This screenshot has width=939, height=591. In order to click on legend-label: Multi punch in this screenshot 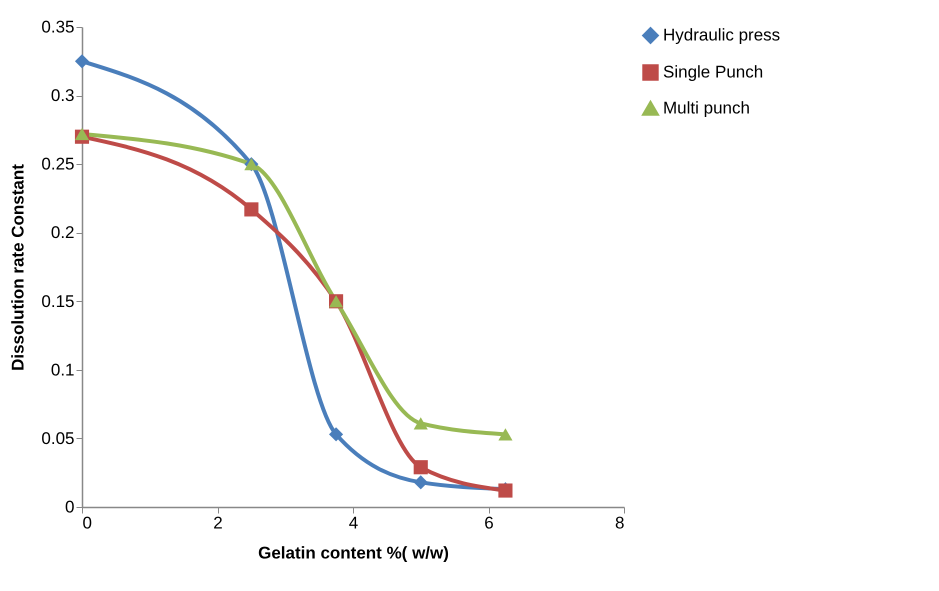, I will do `click(706, 108)`.